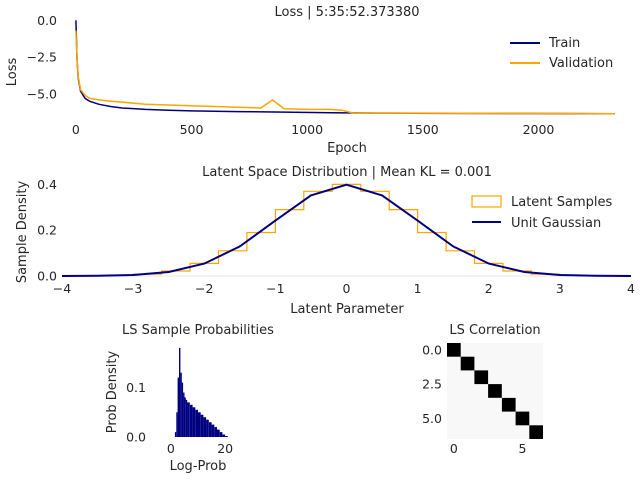  Describe the element at coordinates (347, 288) in the screenshot. I see `latent-x-tick-label: 0` at that location.